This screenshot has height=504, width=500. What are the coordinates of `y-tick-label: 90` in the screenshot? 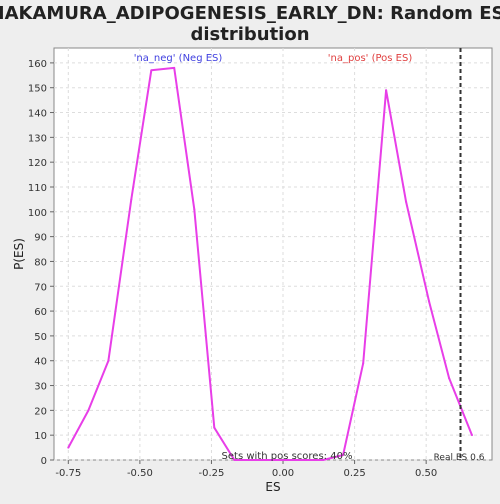 It's located at (40, 238).